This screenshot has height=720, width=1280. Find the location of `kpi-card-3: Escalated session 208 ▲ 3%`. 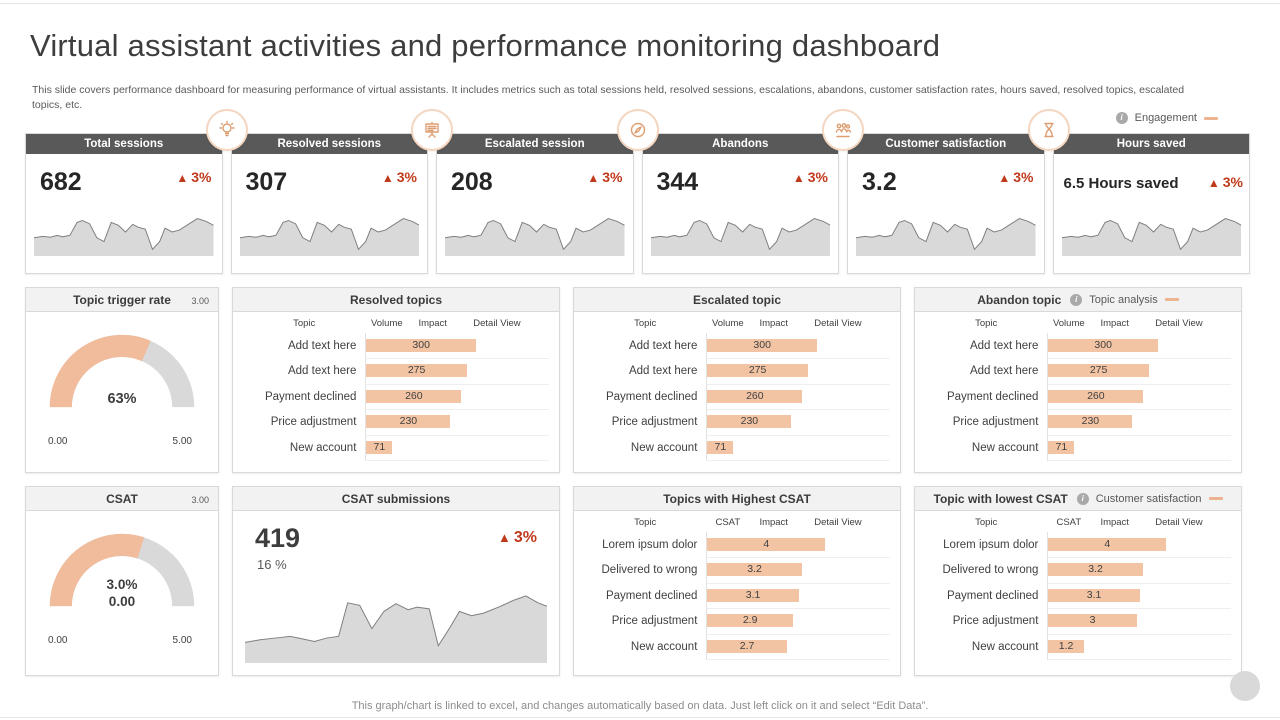

kpi-card-3: Escalated session 208 ▲ 3% is located at coordinates (535, 203).